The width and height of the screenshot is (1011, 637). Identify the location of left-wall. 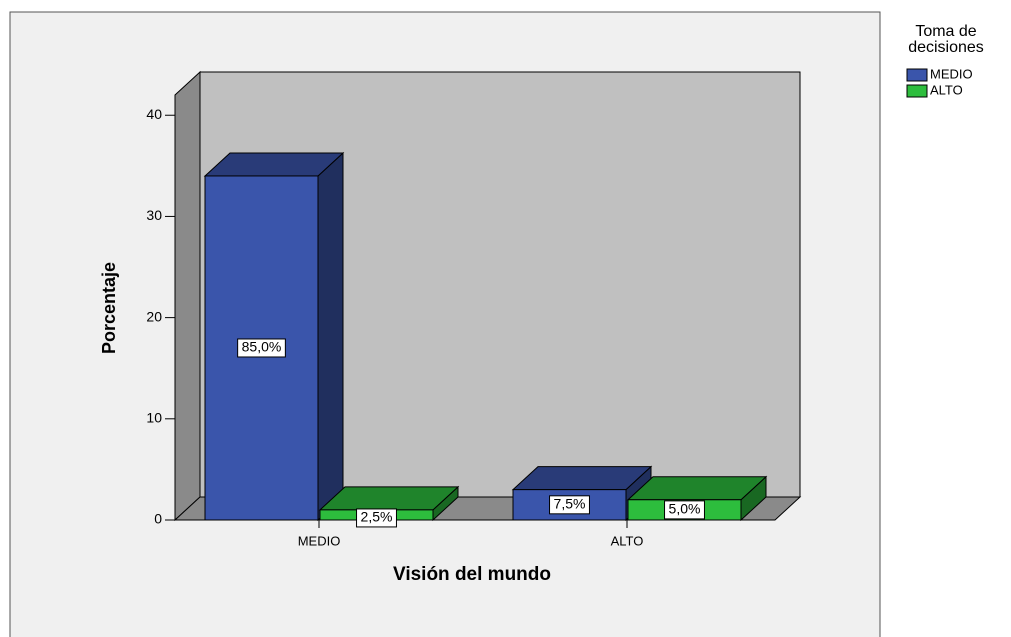
(187, 296).